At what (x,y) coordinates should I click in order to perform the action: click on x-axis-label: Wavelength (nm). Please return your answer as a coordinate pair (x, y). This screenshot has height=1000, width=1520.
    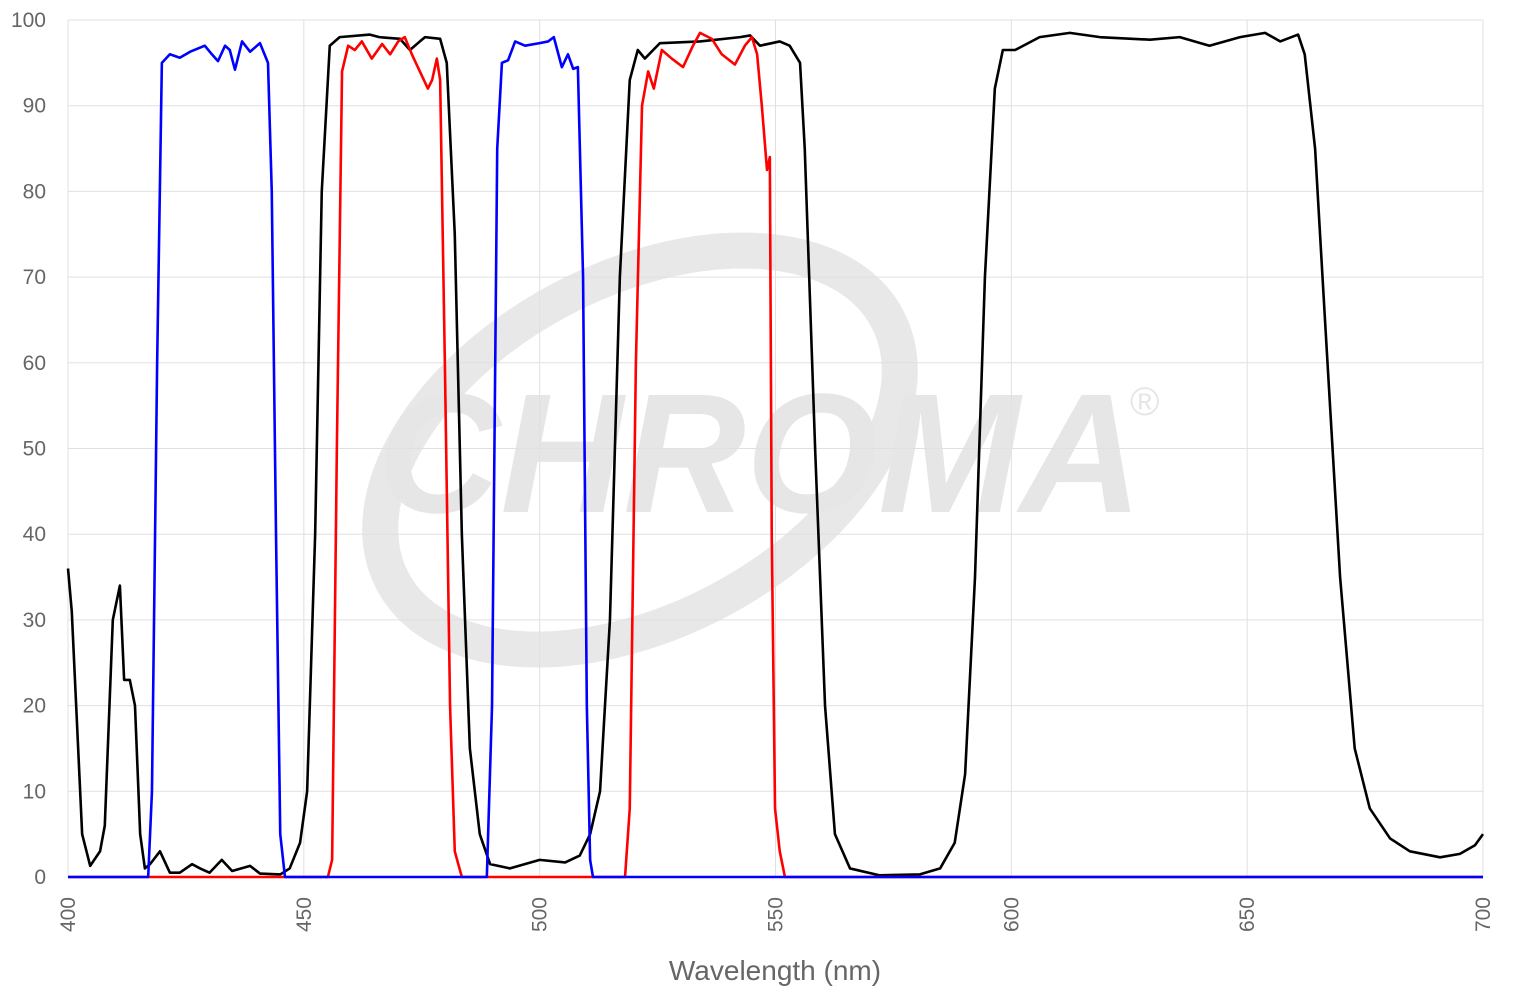
    Looking at the image, I should click on (775, 970).